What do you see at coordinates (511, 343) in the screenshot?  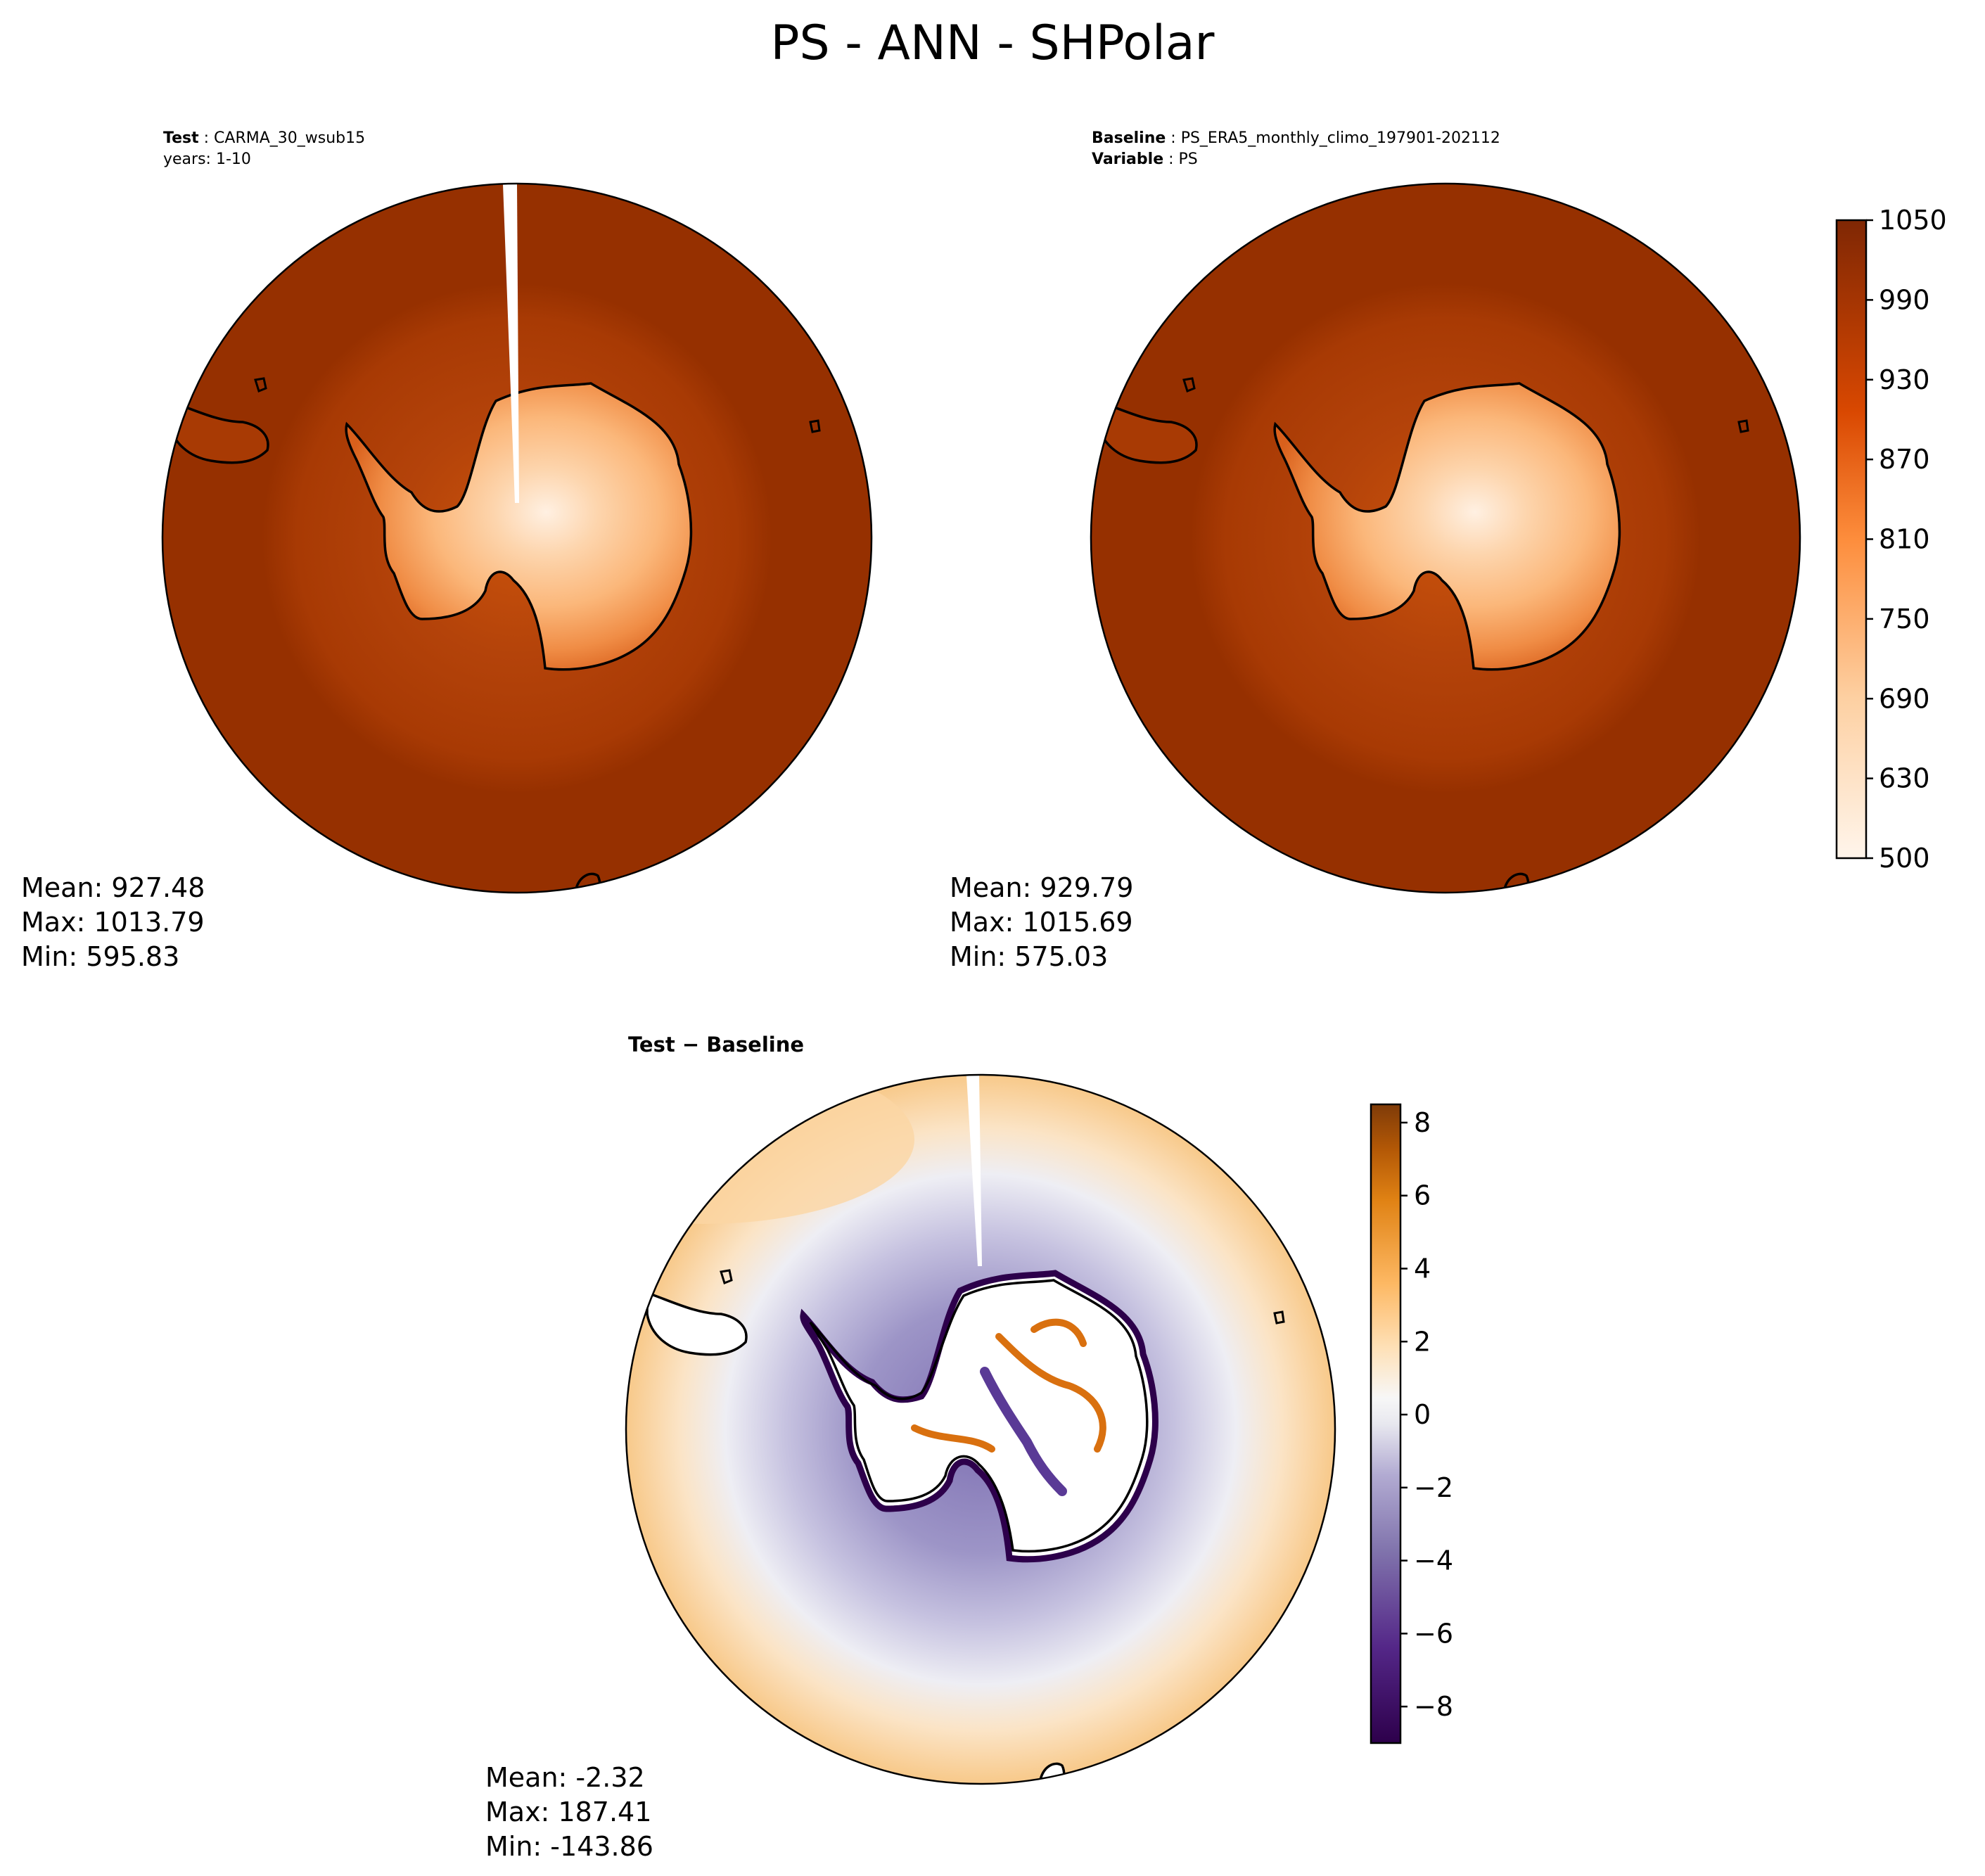 I see `test-missing-data-seam` at bounding box center [511, 343].